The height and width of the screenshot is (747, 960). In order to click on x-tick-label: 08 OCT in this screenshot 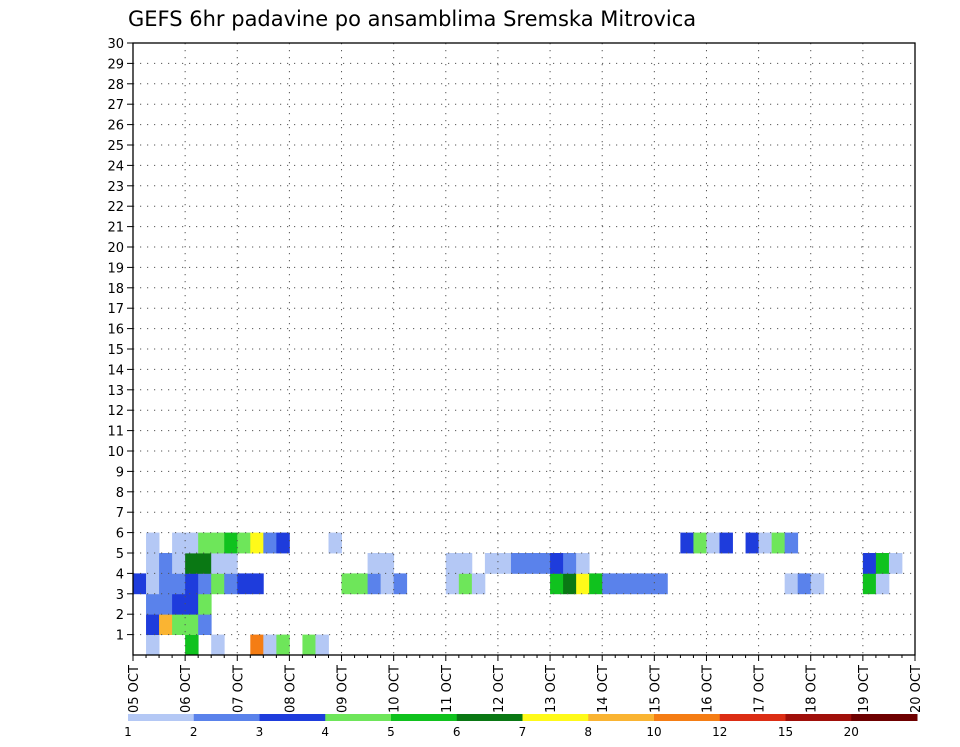, I will do `click(290, 689)`.